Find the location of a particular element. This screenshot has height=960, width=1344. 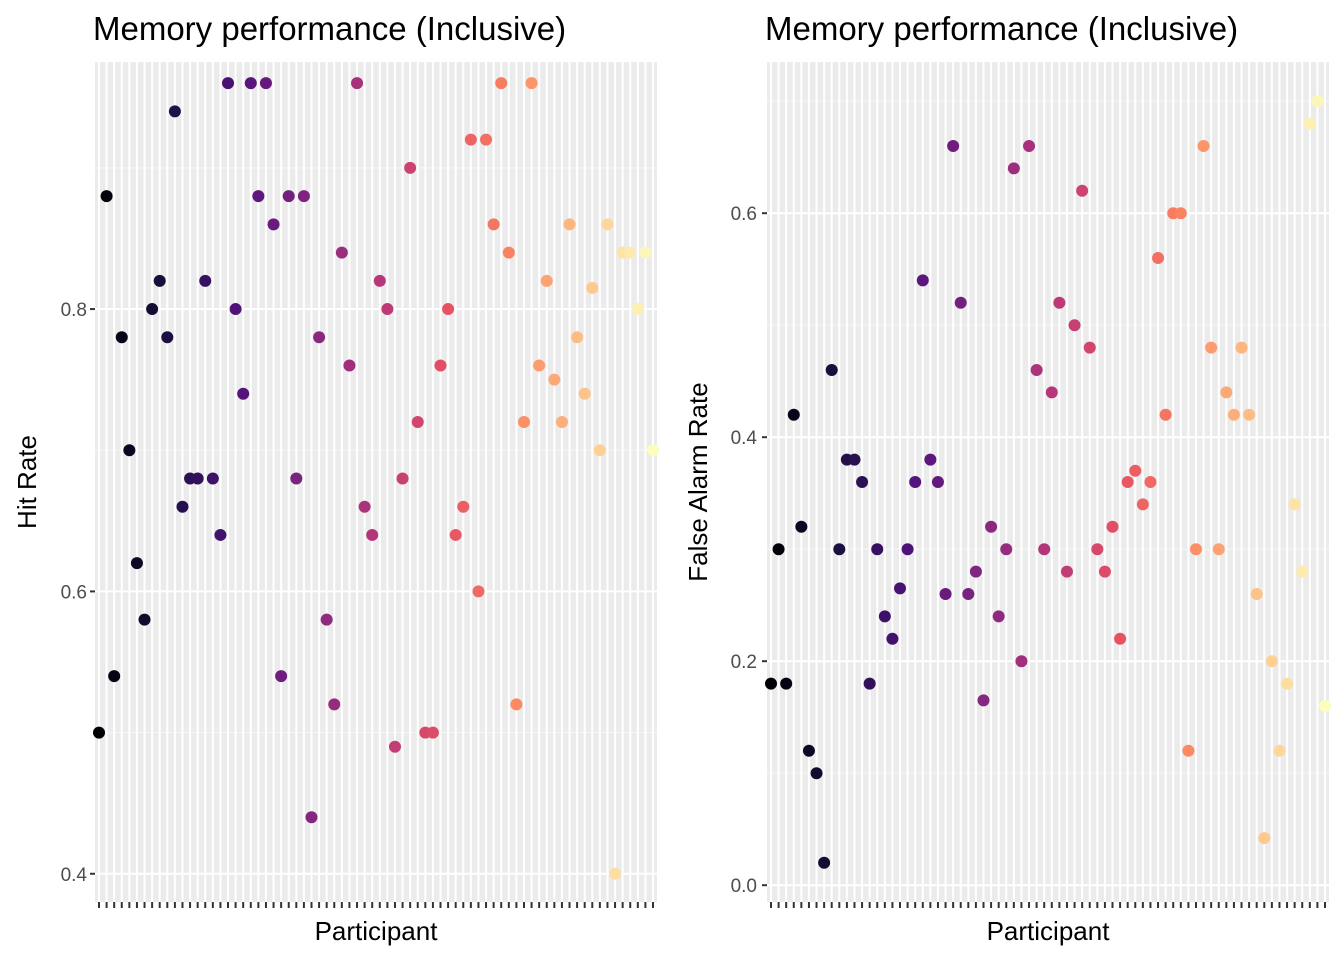

y-tick-label: 0.0 is located at coordinates (744, 886).